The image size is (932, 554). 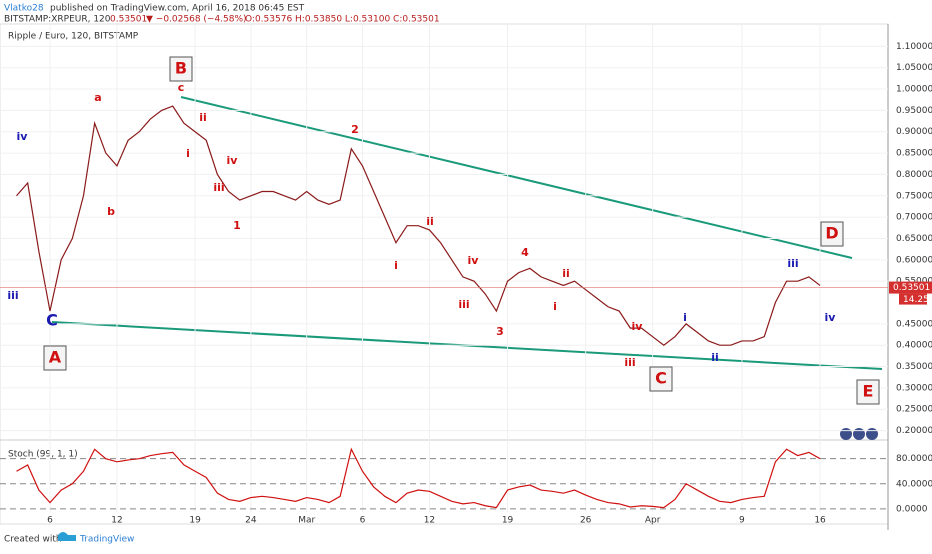 What do you see at coordinates (237, 225) in the screenshot?
I see `wave-label: 1` at bounding box center [237, 225].